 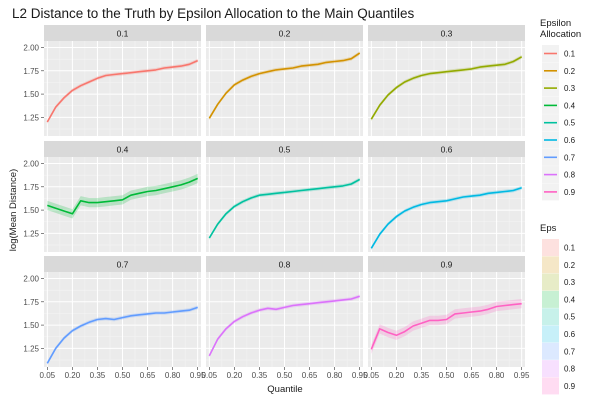 I want to click on facet-panel-0.2: 0.2, so click(x=284, y=80).